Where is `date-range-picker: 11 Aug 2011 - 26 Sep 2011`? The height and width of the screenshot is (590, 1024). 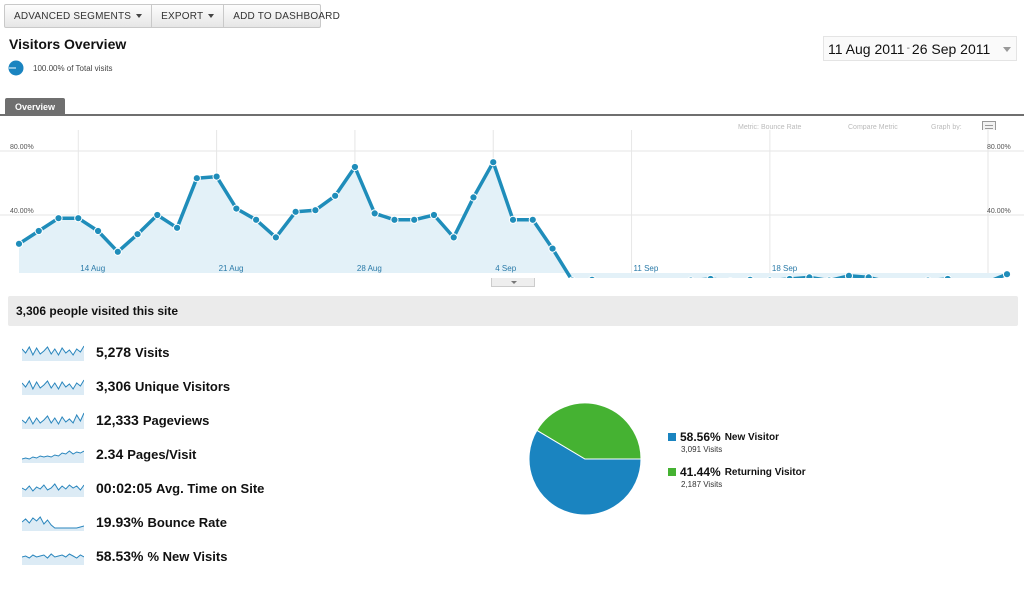
date-range-picker: 11 Aug 2011 - 26 Sep 2011 is located at coordinates (920, 48).